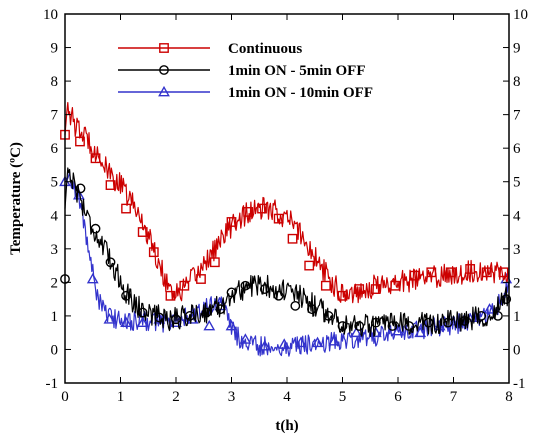  I want to click on y-tick-label-right: 9, so click(517, 49).